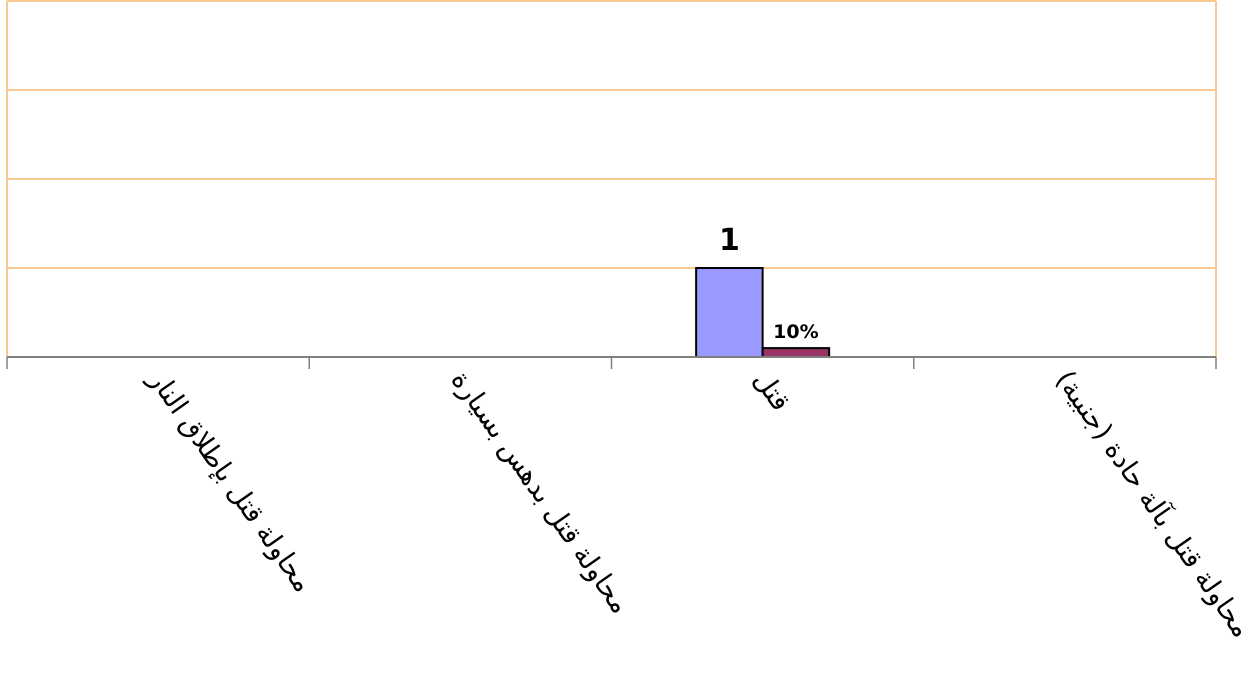  I want to click on data-label: 10%, so click(795, 332).